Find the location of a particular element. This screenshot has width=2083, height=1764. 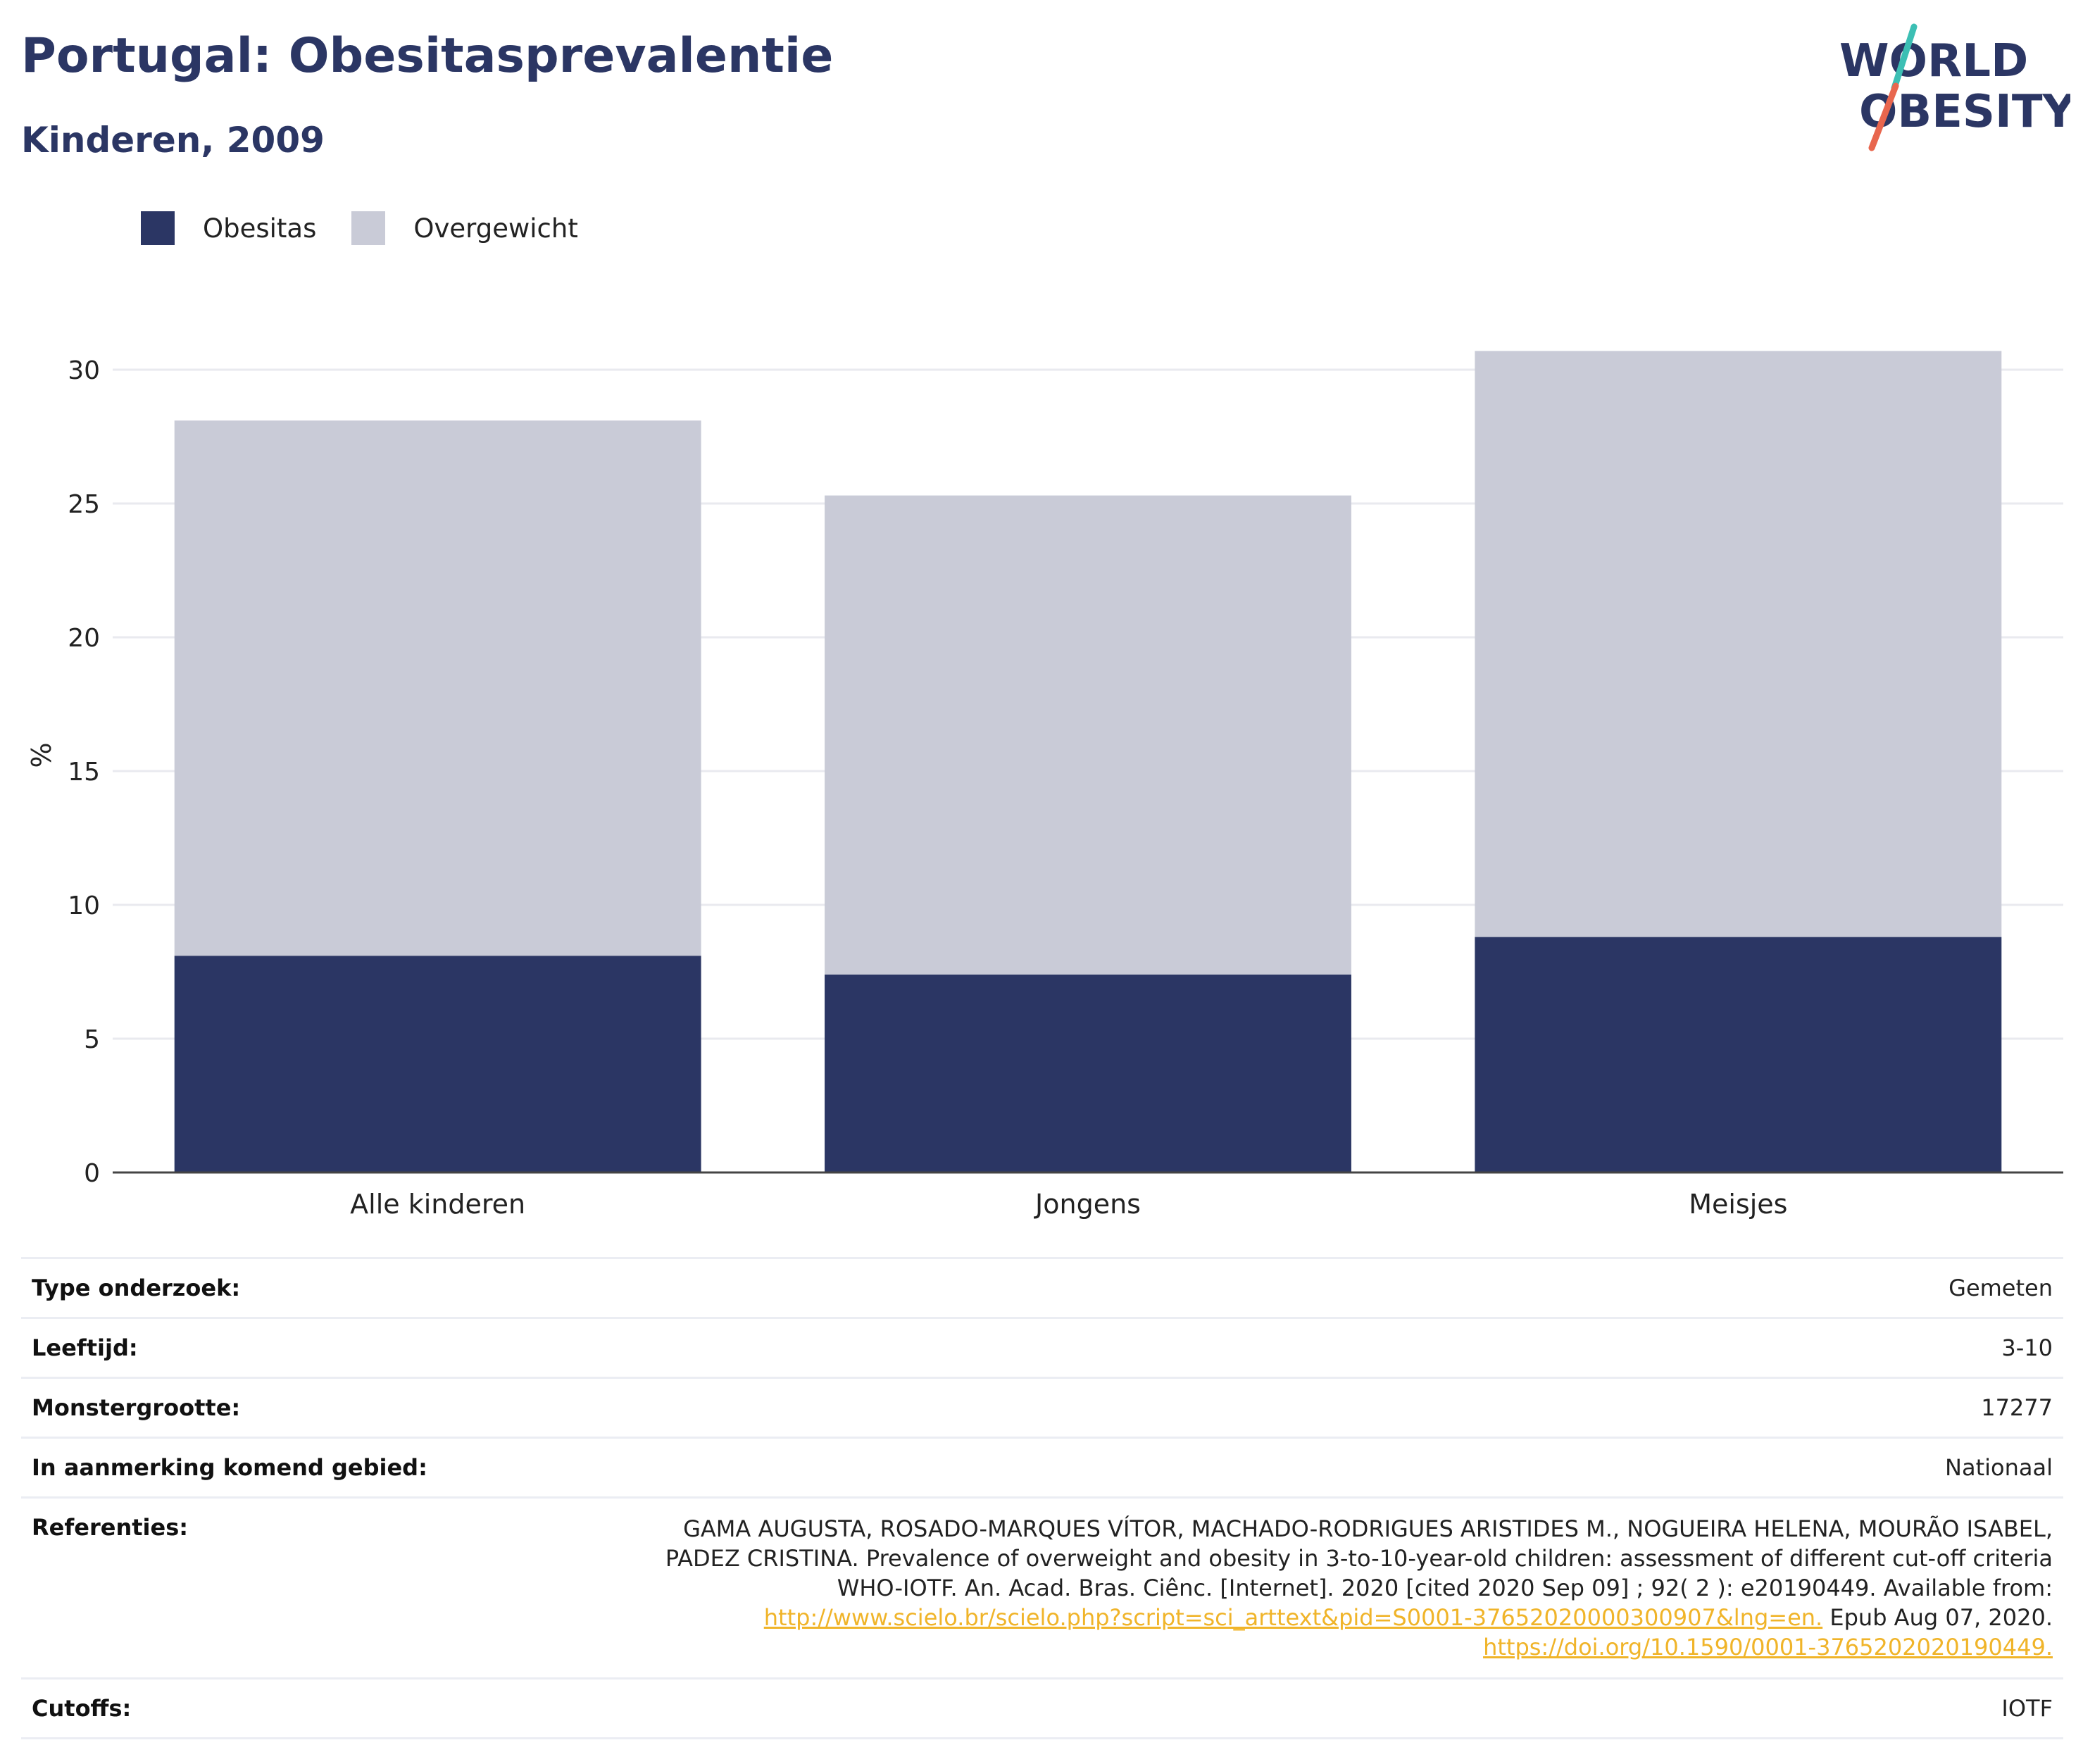

y-tick-label: 30 is located at coordinates (84, 370).